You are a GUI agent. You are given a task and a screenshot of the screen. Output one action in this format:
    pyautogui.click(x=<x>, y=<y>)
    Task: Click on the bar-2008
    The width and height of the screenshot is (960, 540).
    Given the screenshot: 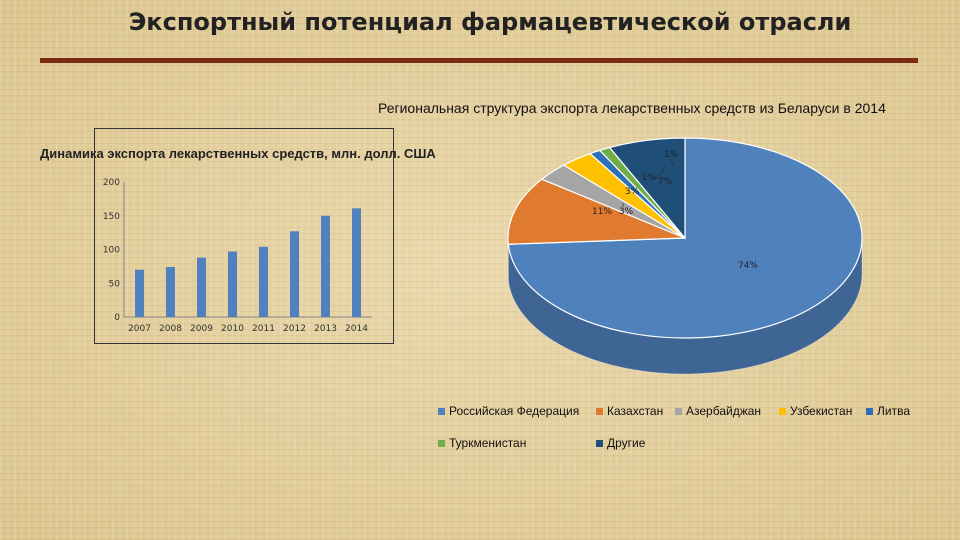 What is the action you would take?
    pyautogui.click(x=170, y=292)
    